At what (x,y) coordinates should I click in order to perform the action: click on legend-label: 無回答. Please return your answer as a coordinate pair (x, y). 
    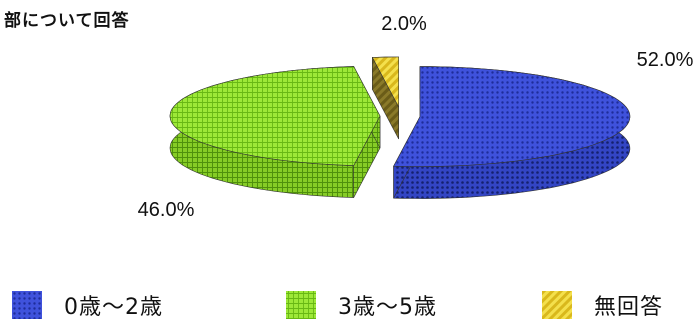
    Looking at the image, I should click on (629, 307).